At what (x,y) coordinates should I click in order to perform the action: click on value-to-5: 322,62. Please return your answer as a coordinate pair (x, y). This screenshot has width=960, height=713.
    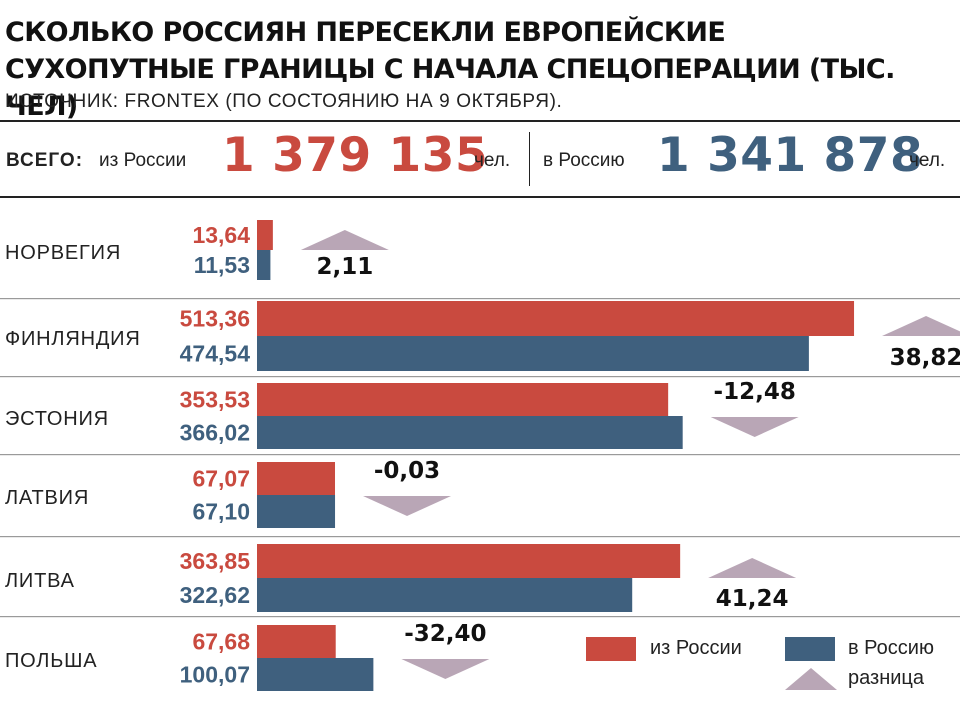
    Looking at the image, I should click on (215, 595).